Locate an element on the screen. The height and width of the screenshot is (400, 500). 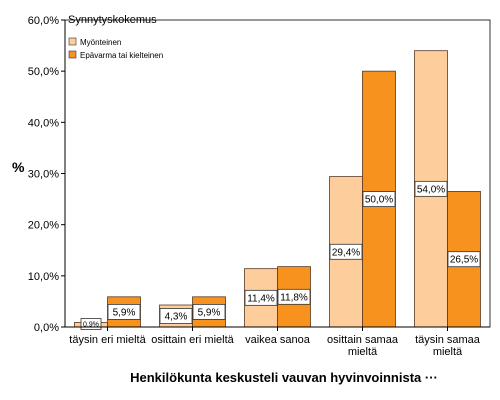
data-label: 50,0% is located at coordinates (379, 200).